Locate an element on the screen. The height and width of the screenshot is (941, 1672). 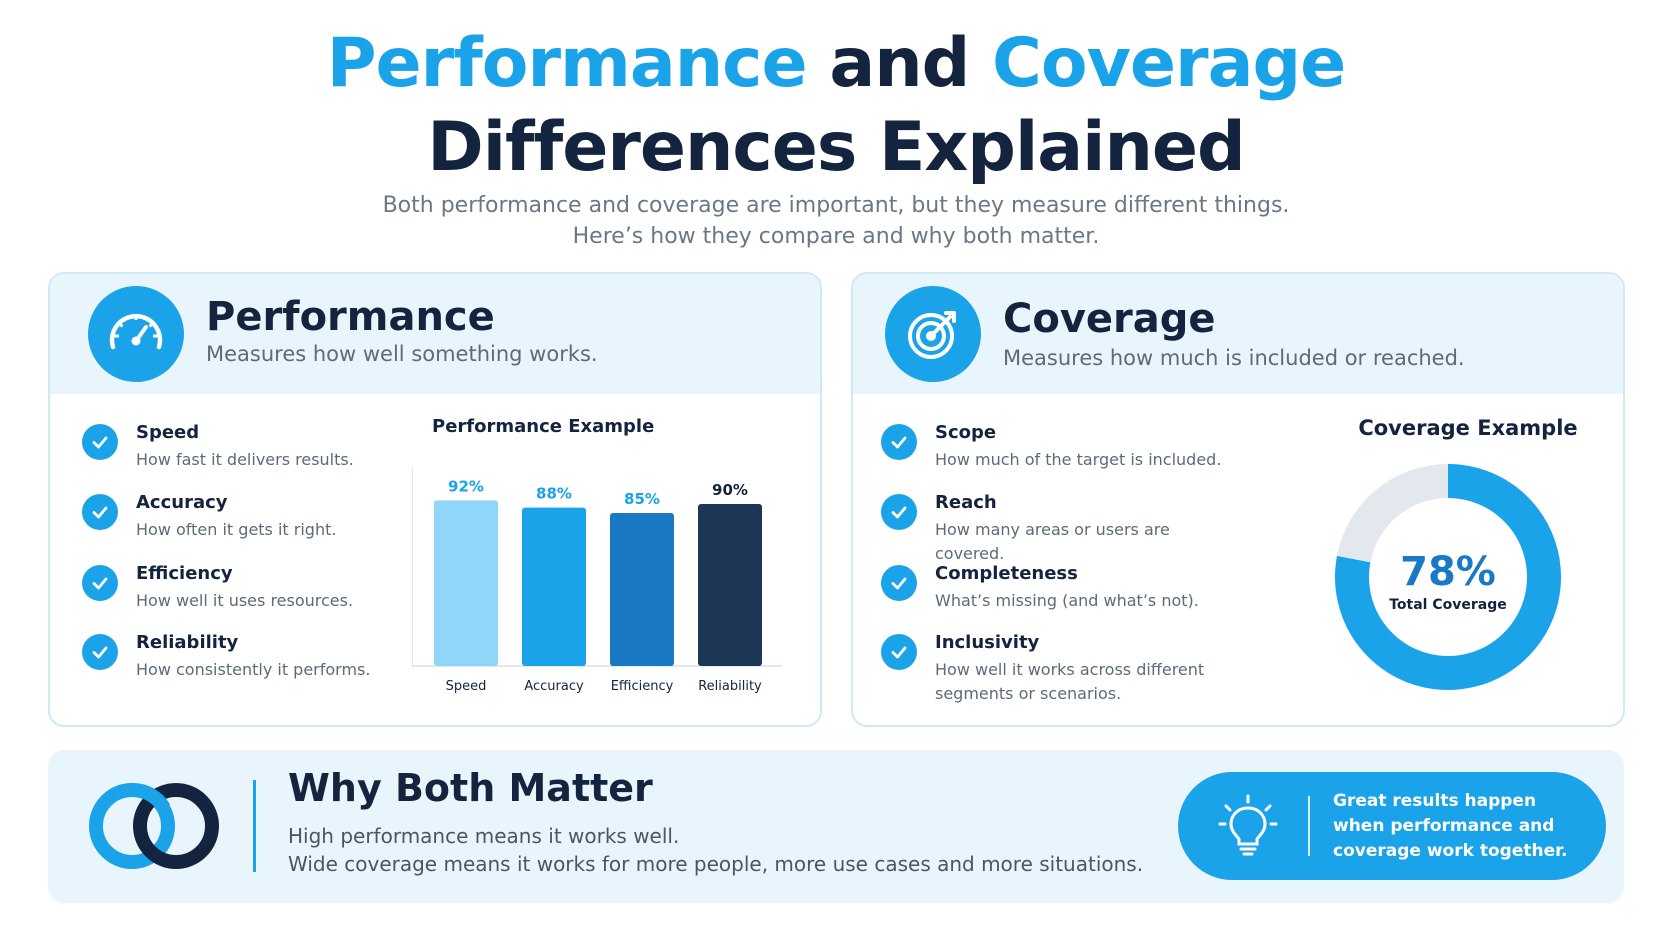
item-description: How well it uses resources. is located at coordinates (245, 600).